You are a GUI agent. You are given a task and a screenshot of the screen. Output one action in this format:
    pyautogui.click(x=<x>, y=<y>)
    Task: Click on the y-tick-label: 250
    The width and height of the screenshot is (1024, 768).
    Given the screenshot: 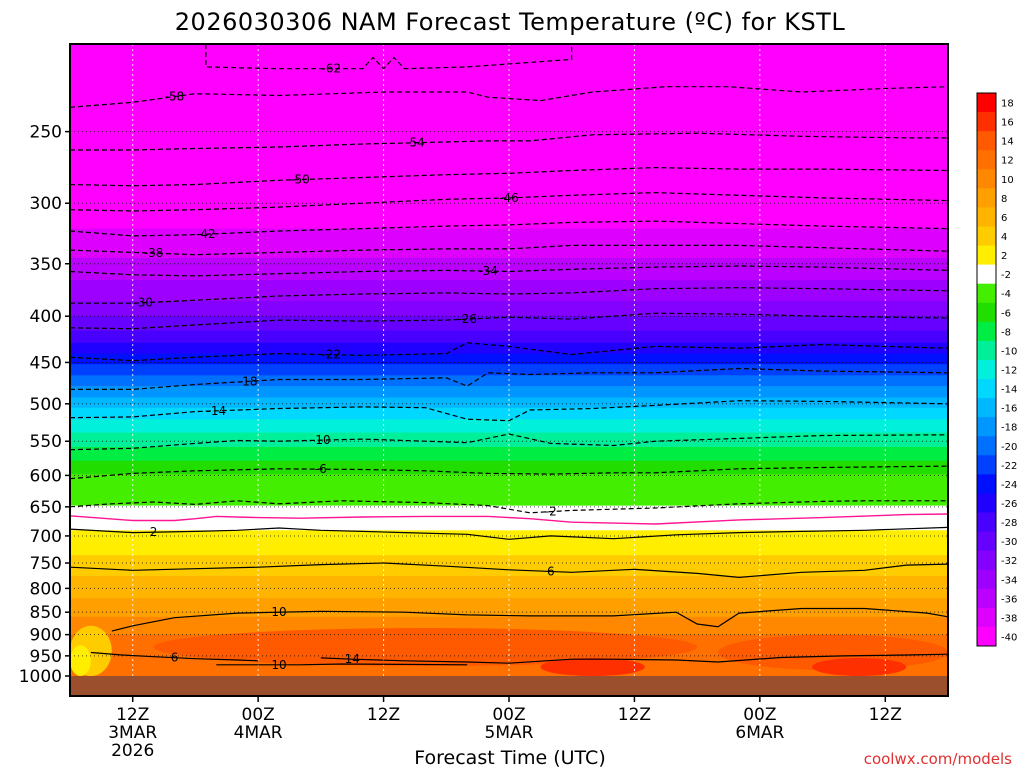 What is the action you would take?
    pyautogui.click(x=46, y=133)
    